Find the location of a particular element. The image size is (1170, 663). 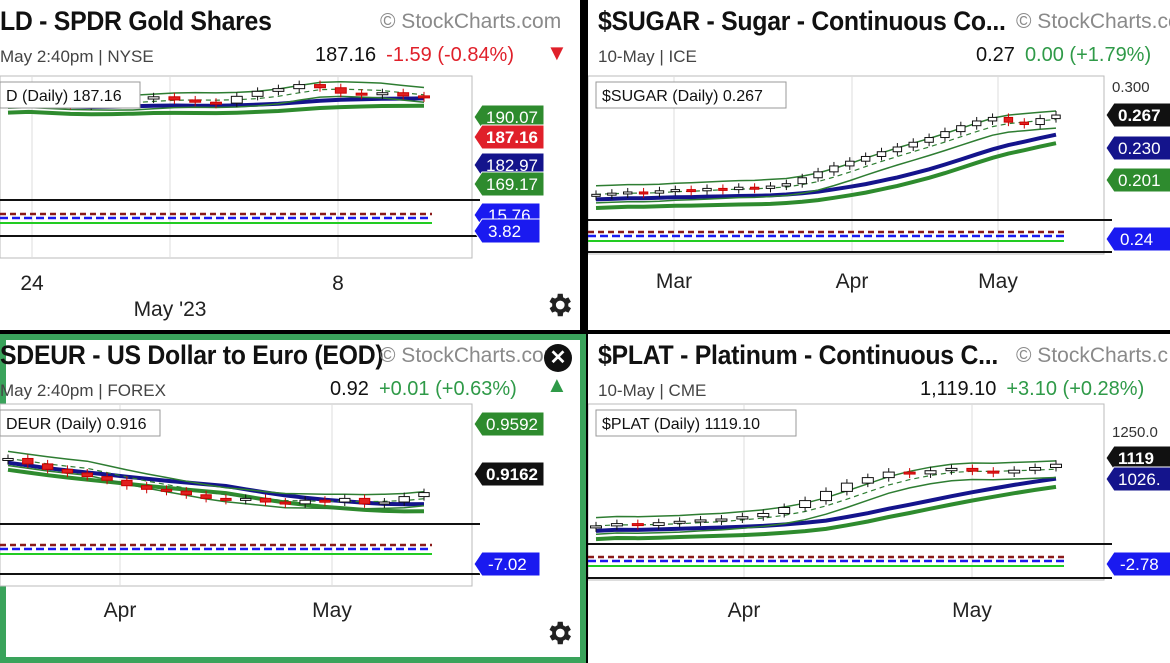

mid-band-line is located at coordinates (216, 480).